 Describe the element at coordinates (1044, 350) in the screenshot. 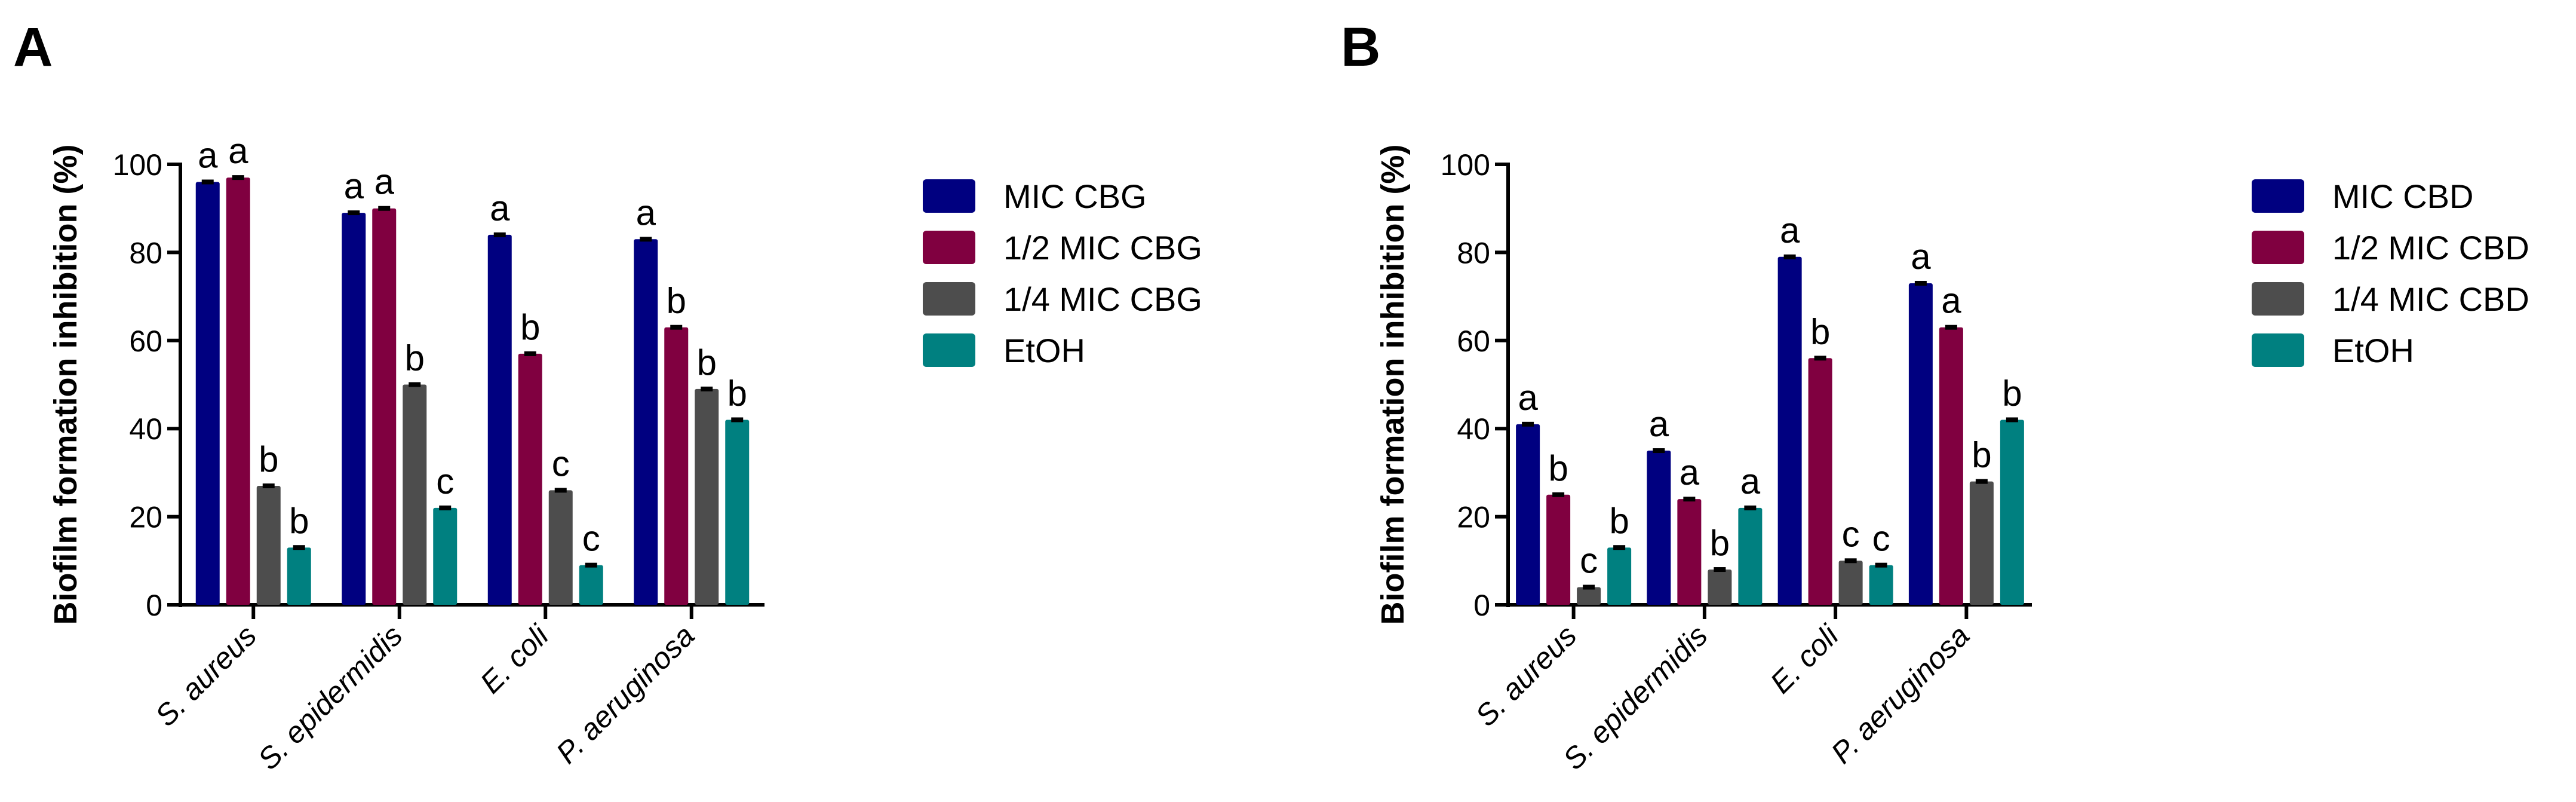

I see `legend-label: EtOH` at that location.